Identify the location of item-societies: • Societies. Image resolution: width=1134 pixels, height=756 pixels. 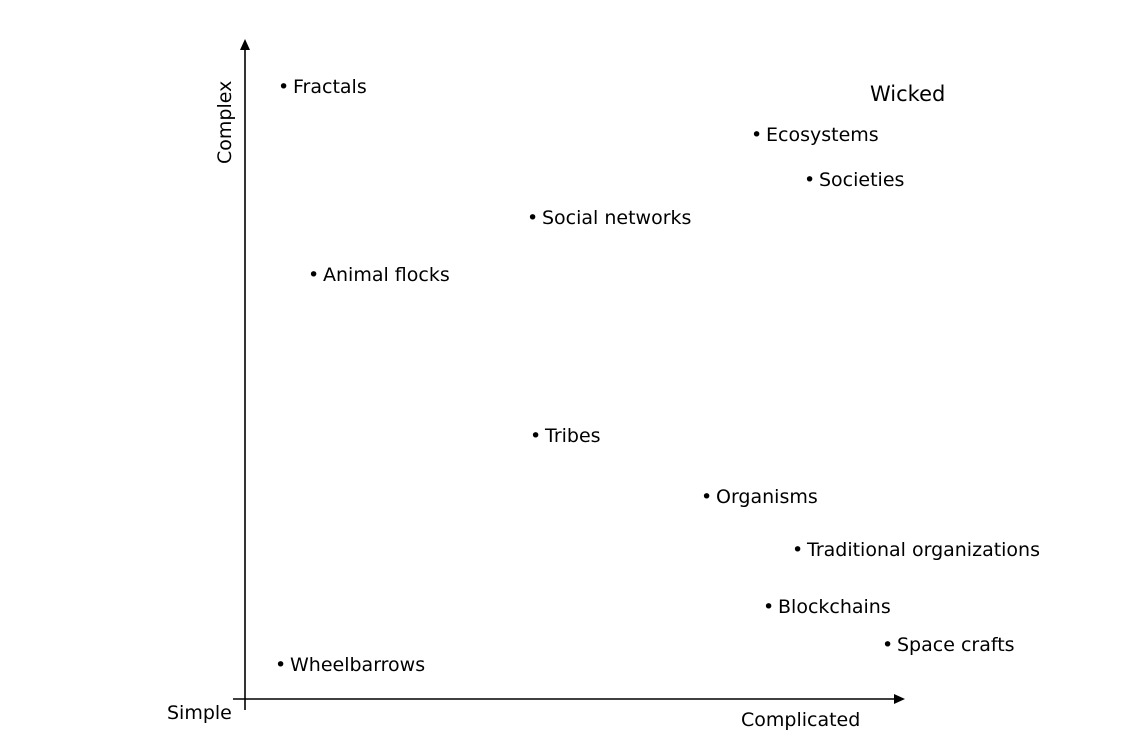
(854, 180).